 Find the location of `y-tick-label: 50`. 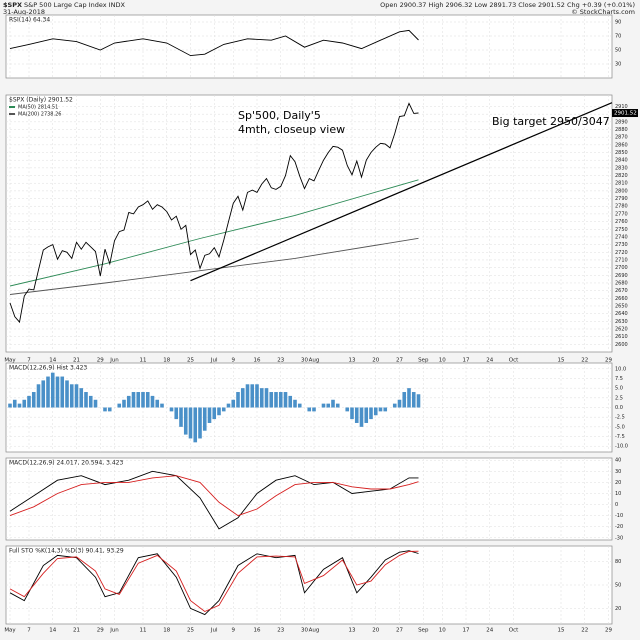

y-tick-label: 50 is located at coordinates (618, 51).